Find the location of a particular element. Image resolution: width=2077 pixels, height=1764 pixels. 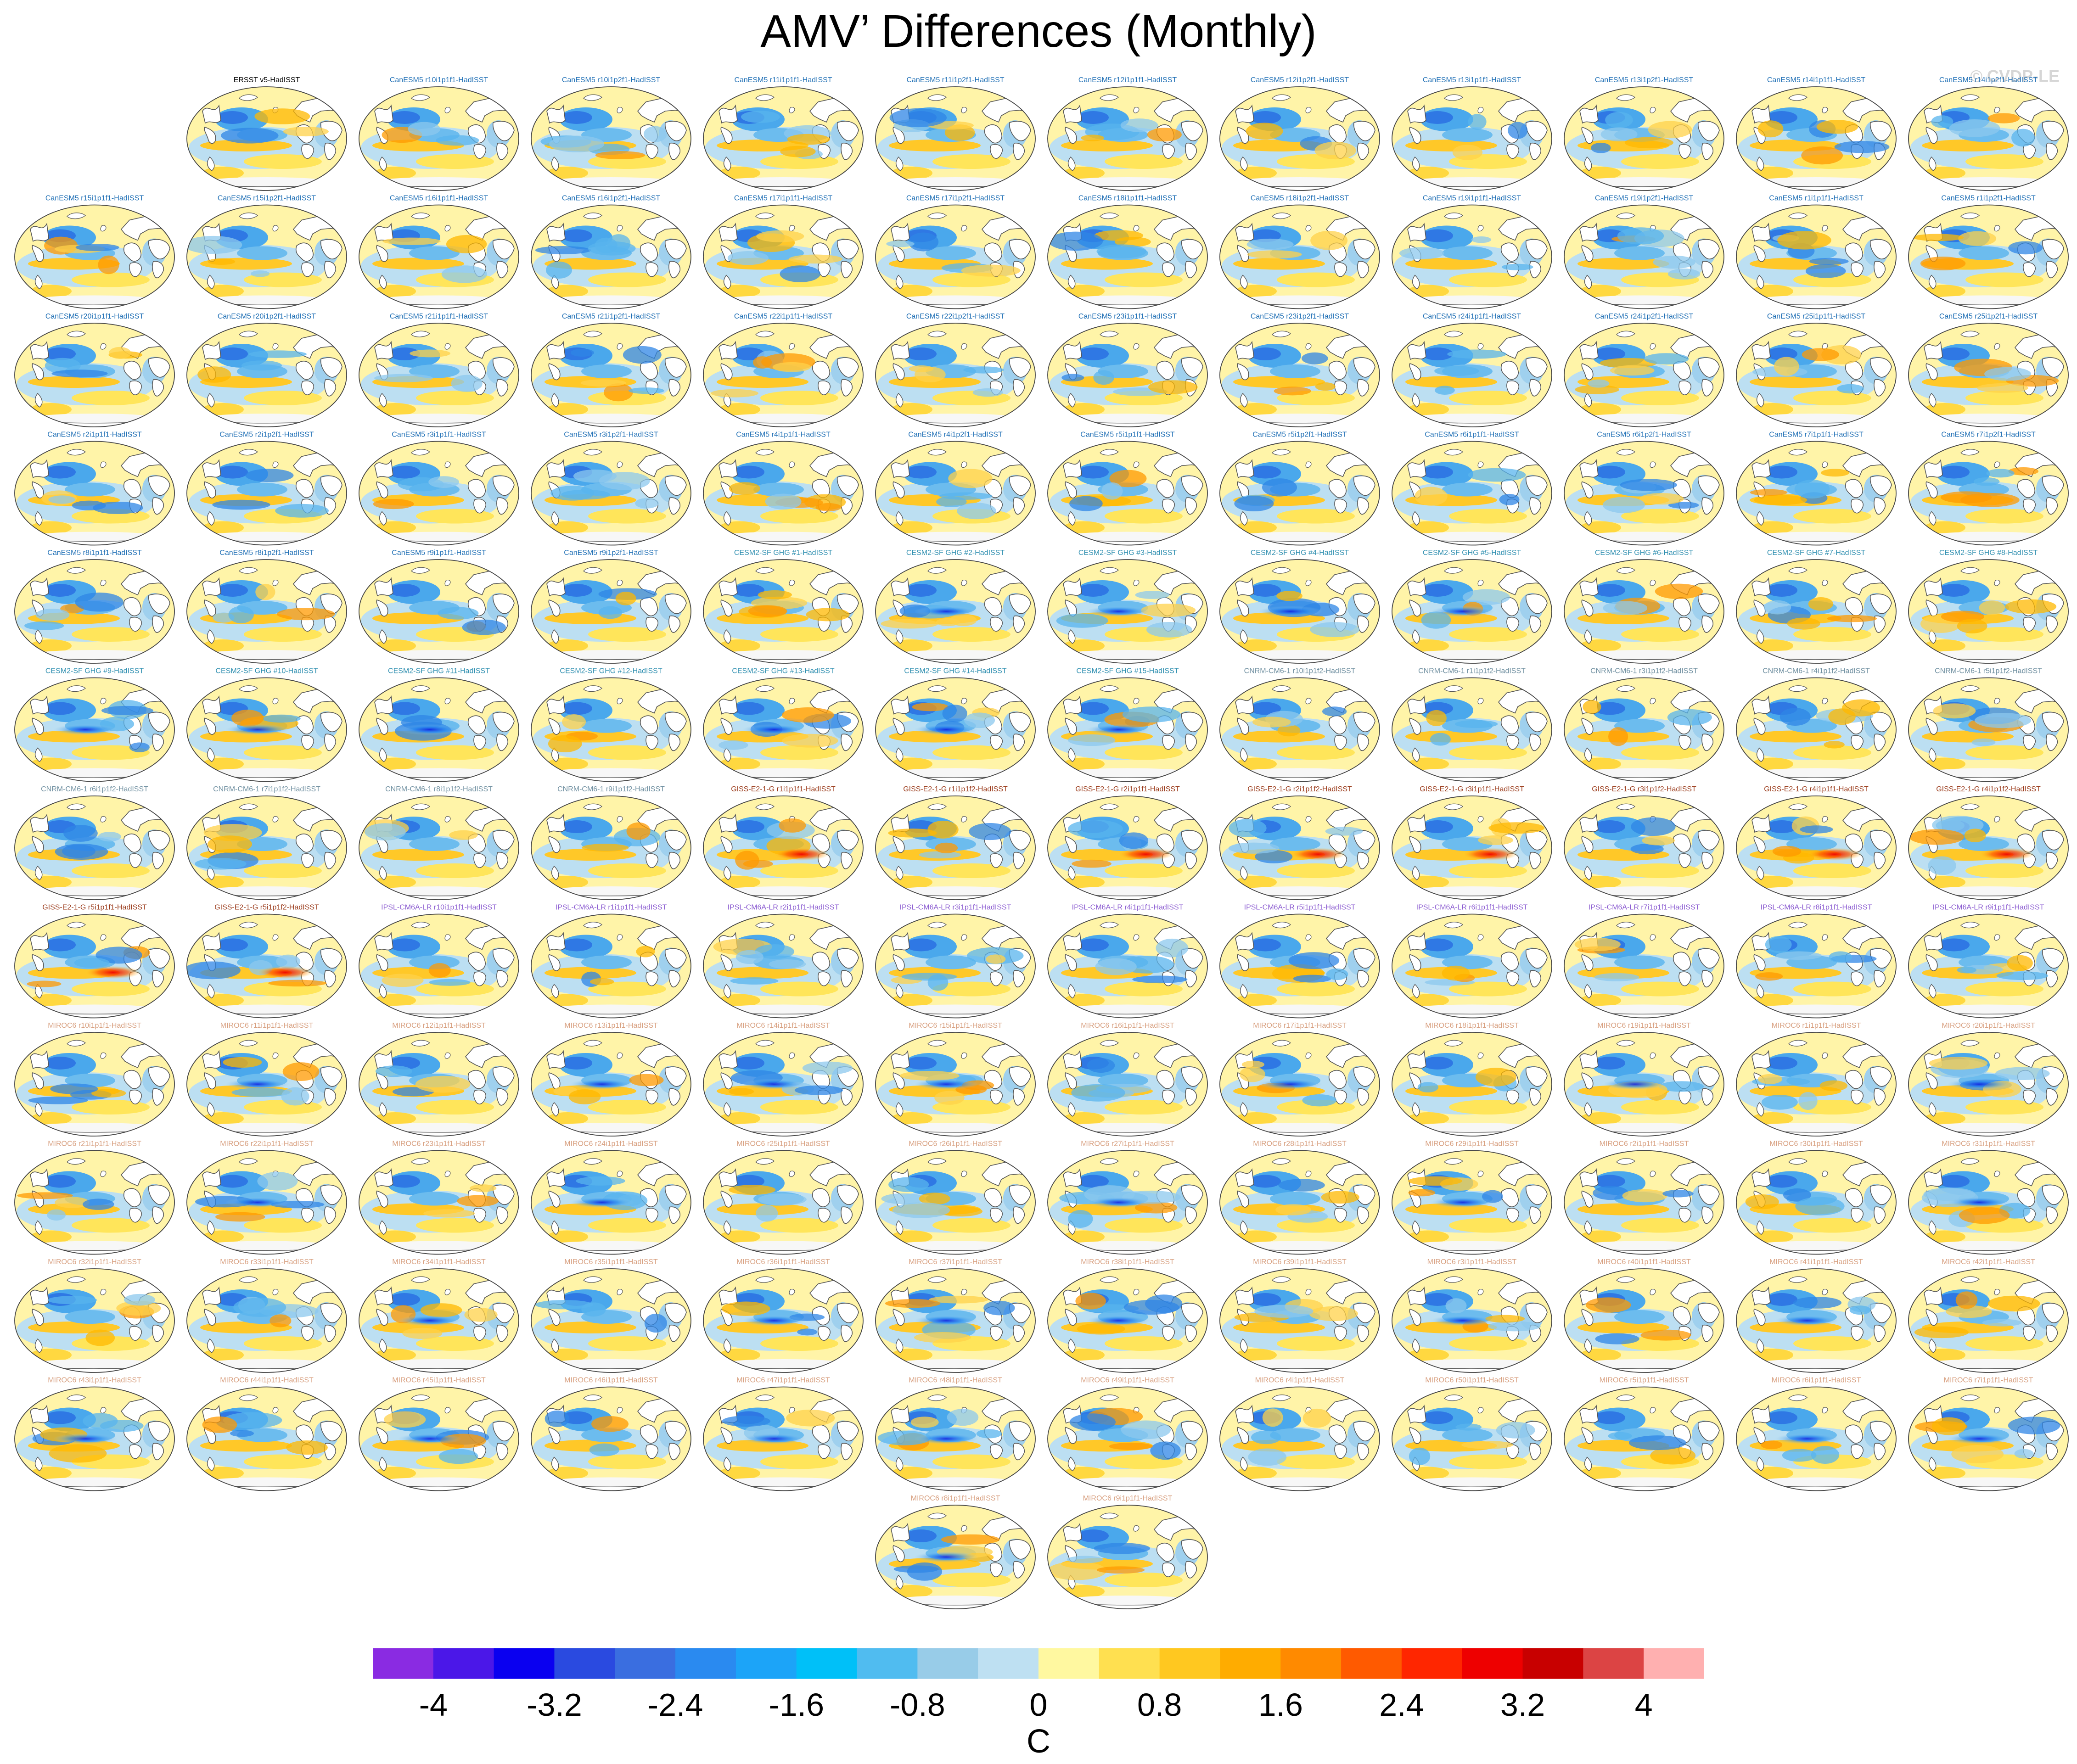

map-panel: MIROC6 r16i1p1f1-HadISST is located at coordinates (1127, 1079).